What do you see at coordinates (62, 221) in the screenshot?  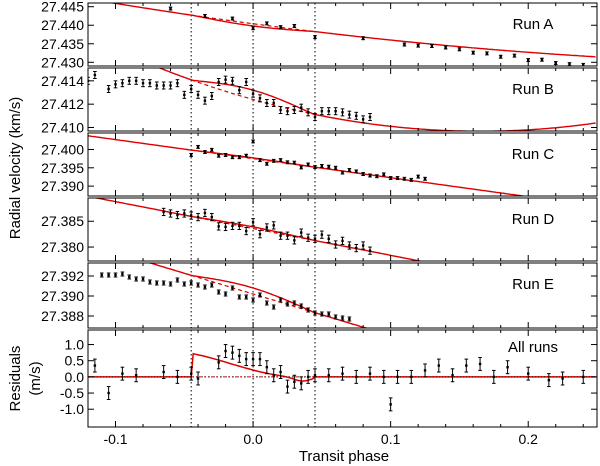 I see `y-tick-label: 27.385` at bounding box center [62, 221].